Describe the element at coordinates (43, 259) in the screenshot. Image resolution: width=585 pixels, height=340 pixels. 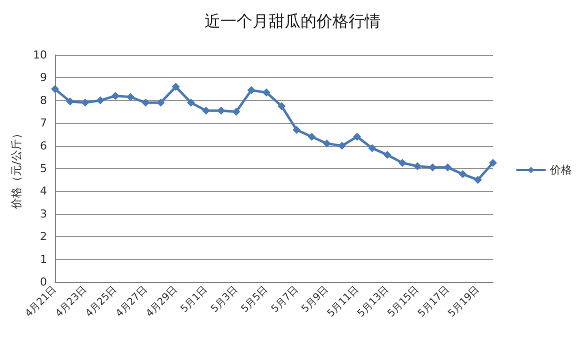
I see `y-tick-label: 1` at that location.